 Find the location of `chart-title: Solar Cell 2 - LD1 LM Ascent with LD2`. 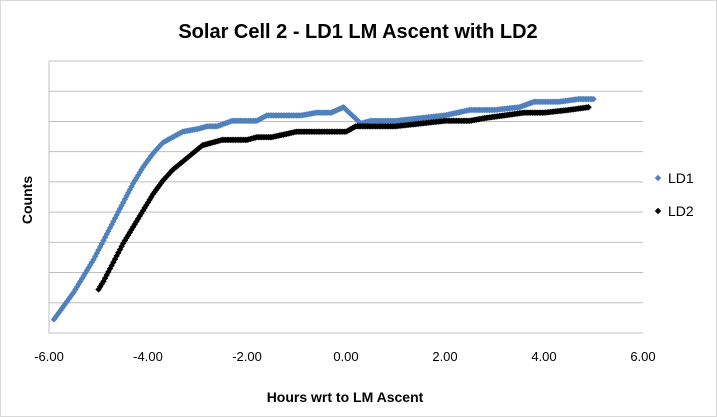

chart-title: Solar Cell 2 - LD1 LM Ascent with LD2 is located at coordinates (357, 32).